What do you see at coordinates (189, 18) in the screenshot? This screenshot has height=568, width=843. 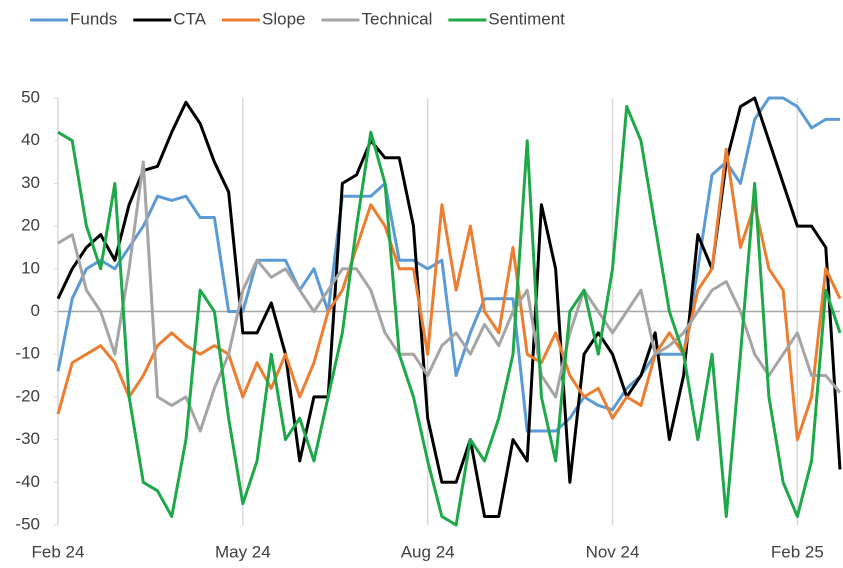 I see `legend-label: CTA` at bounding box center [189, 18].